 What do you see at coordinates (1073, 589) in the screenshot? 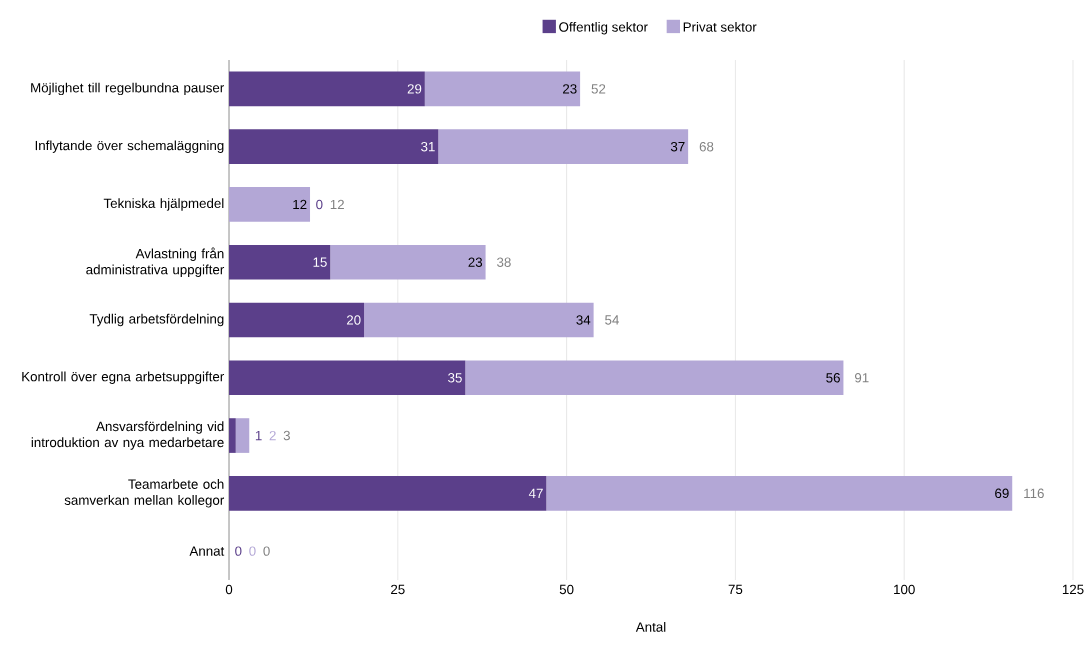
I see `x-tick-label: 125` at bounding box center [1073, 589].